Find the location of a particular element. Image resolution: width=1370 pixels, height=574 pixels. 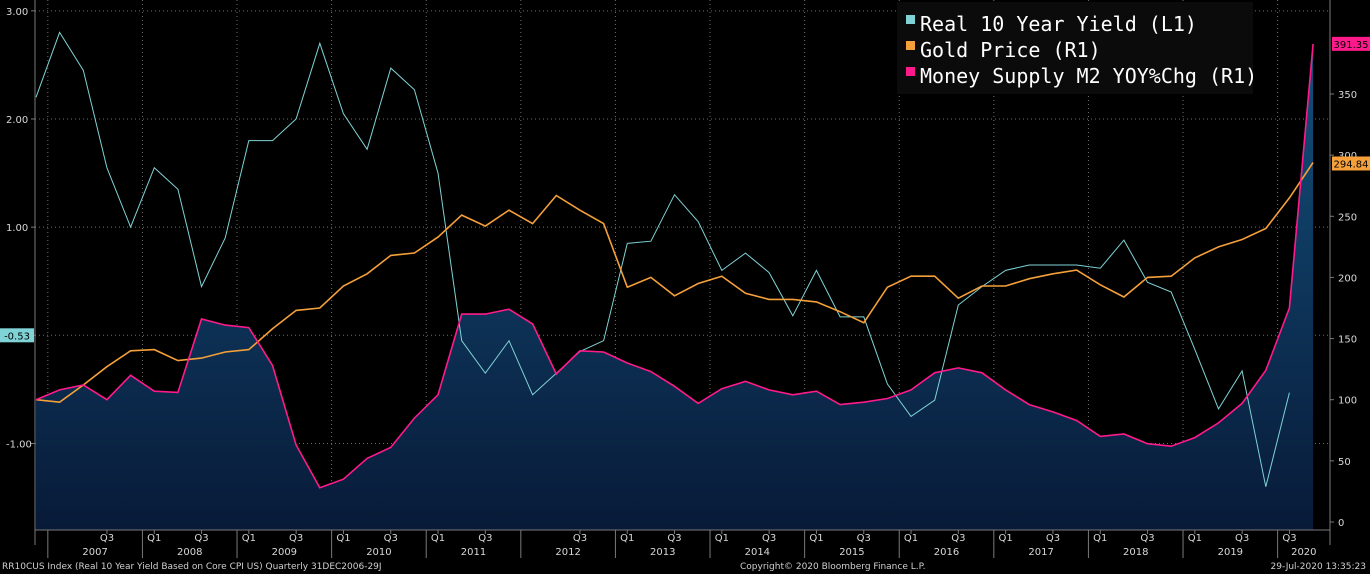

left-tick-label: 2.00 is located at coordinates (17, 120).